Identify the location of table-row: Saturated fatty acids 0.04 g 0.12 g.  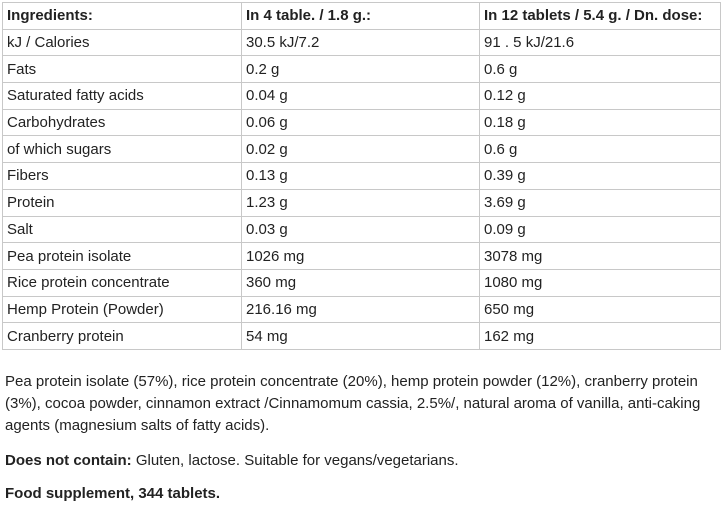
(361, 96).